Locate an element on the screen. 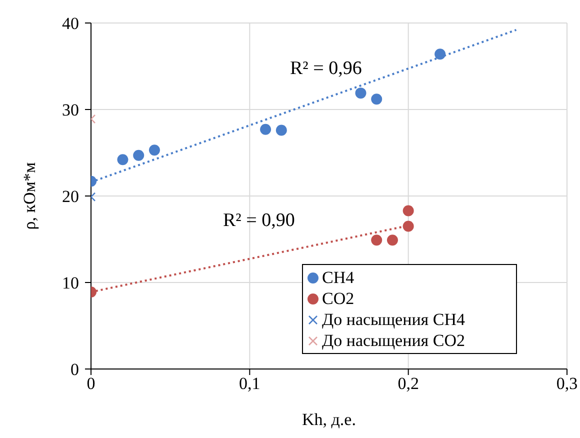 This screenshot has height=438, width=580. legend-label: CH4 is located at coordinates (338, 277).